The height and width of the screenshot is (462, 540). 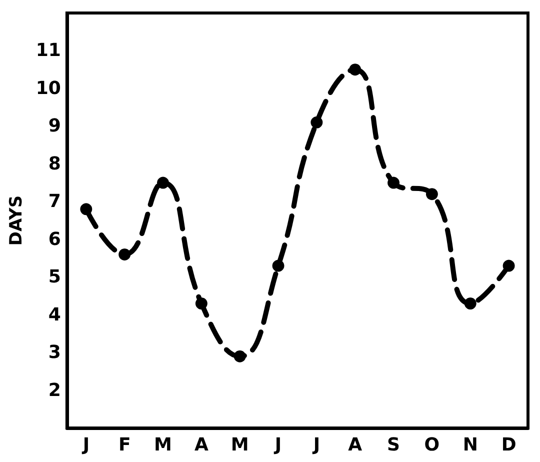 What do you see at coordinates (16, 220) in the screenshot?
I see `y-axis-title: DAYS` at bounding box center [16, 220].